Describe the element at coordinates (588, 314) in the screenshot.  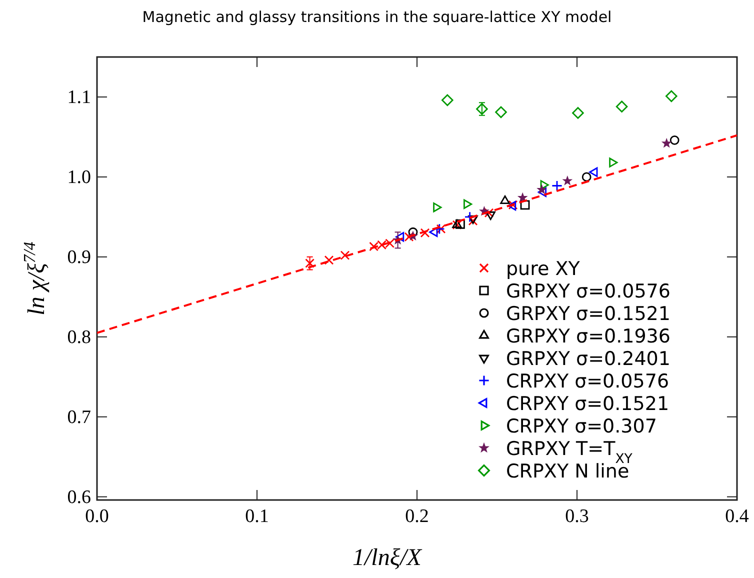
I see `legend-label: GRPXY σ=0.1521` at that location.